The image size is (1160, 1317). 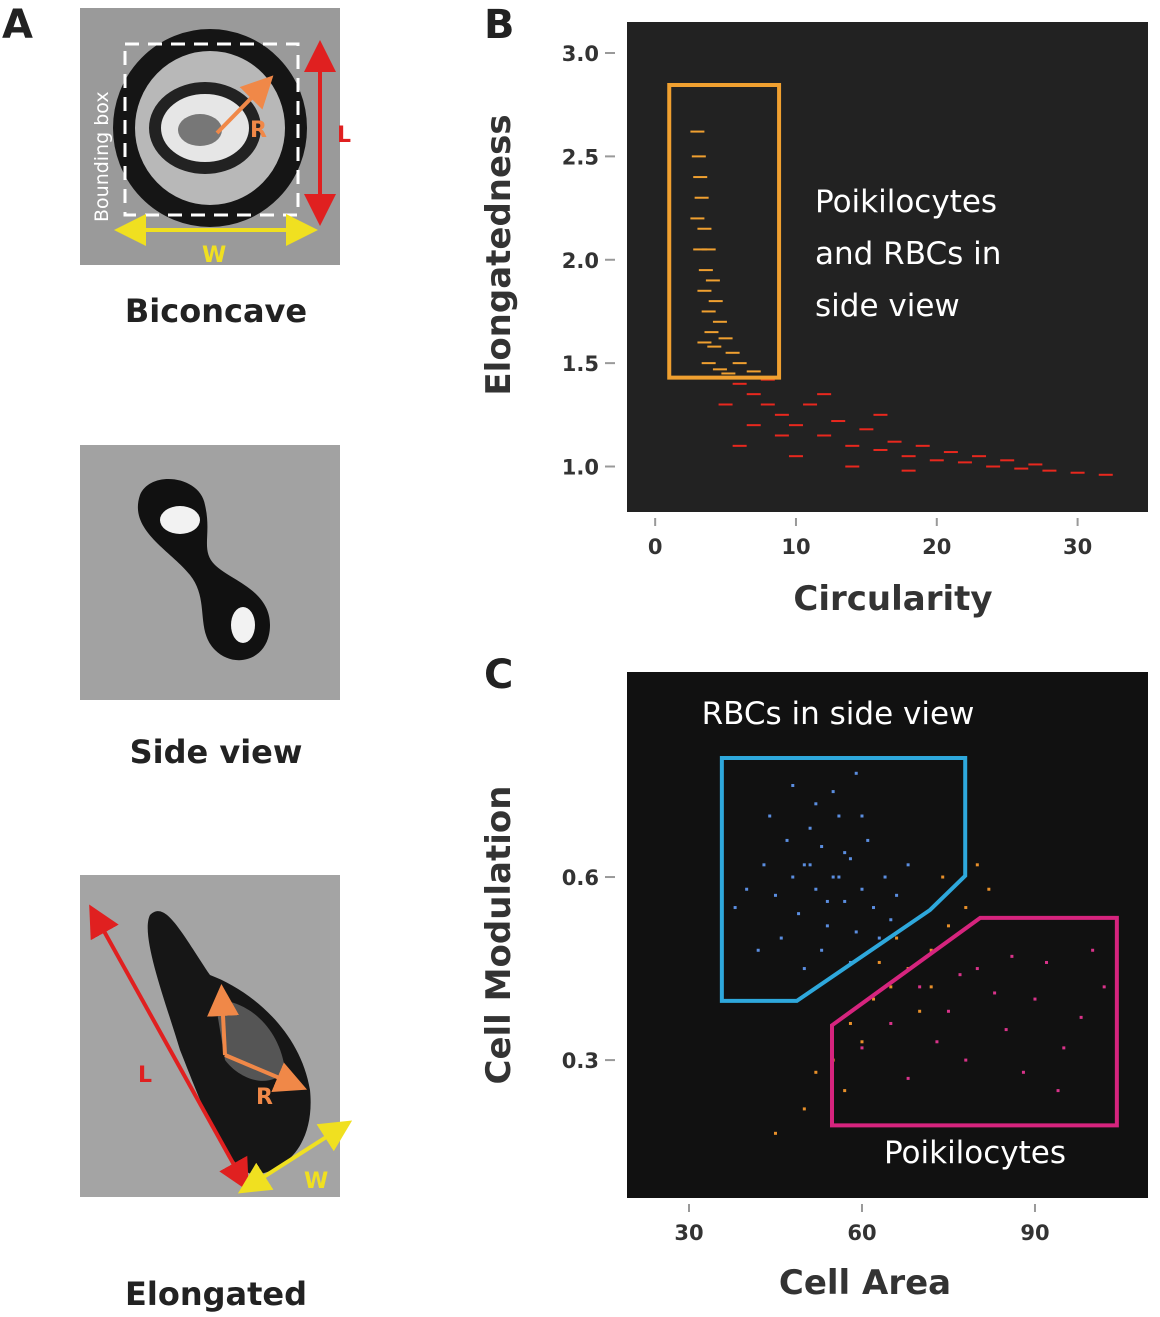 What do you see at coordinates (145, 1075) in the screenshot?
I see `l-label: L` at bounding box center [145, 1075].